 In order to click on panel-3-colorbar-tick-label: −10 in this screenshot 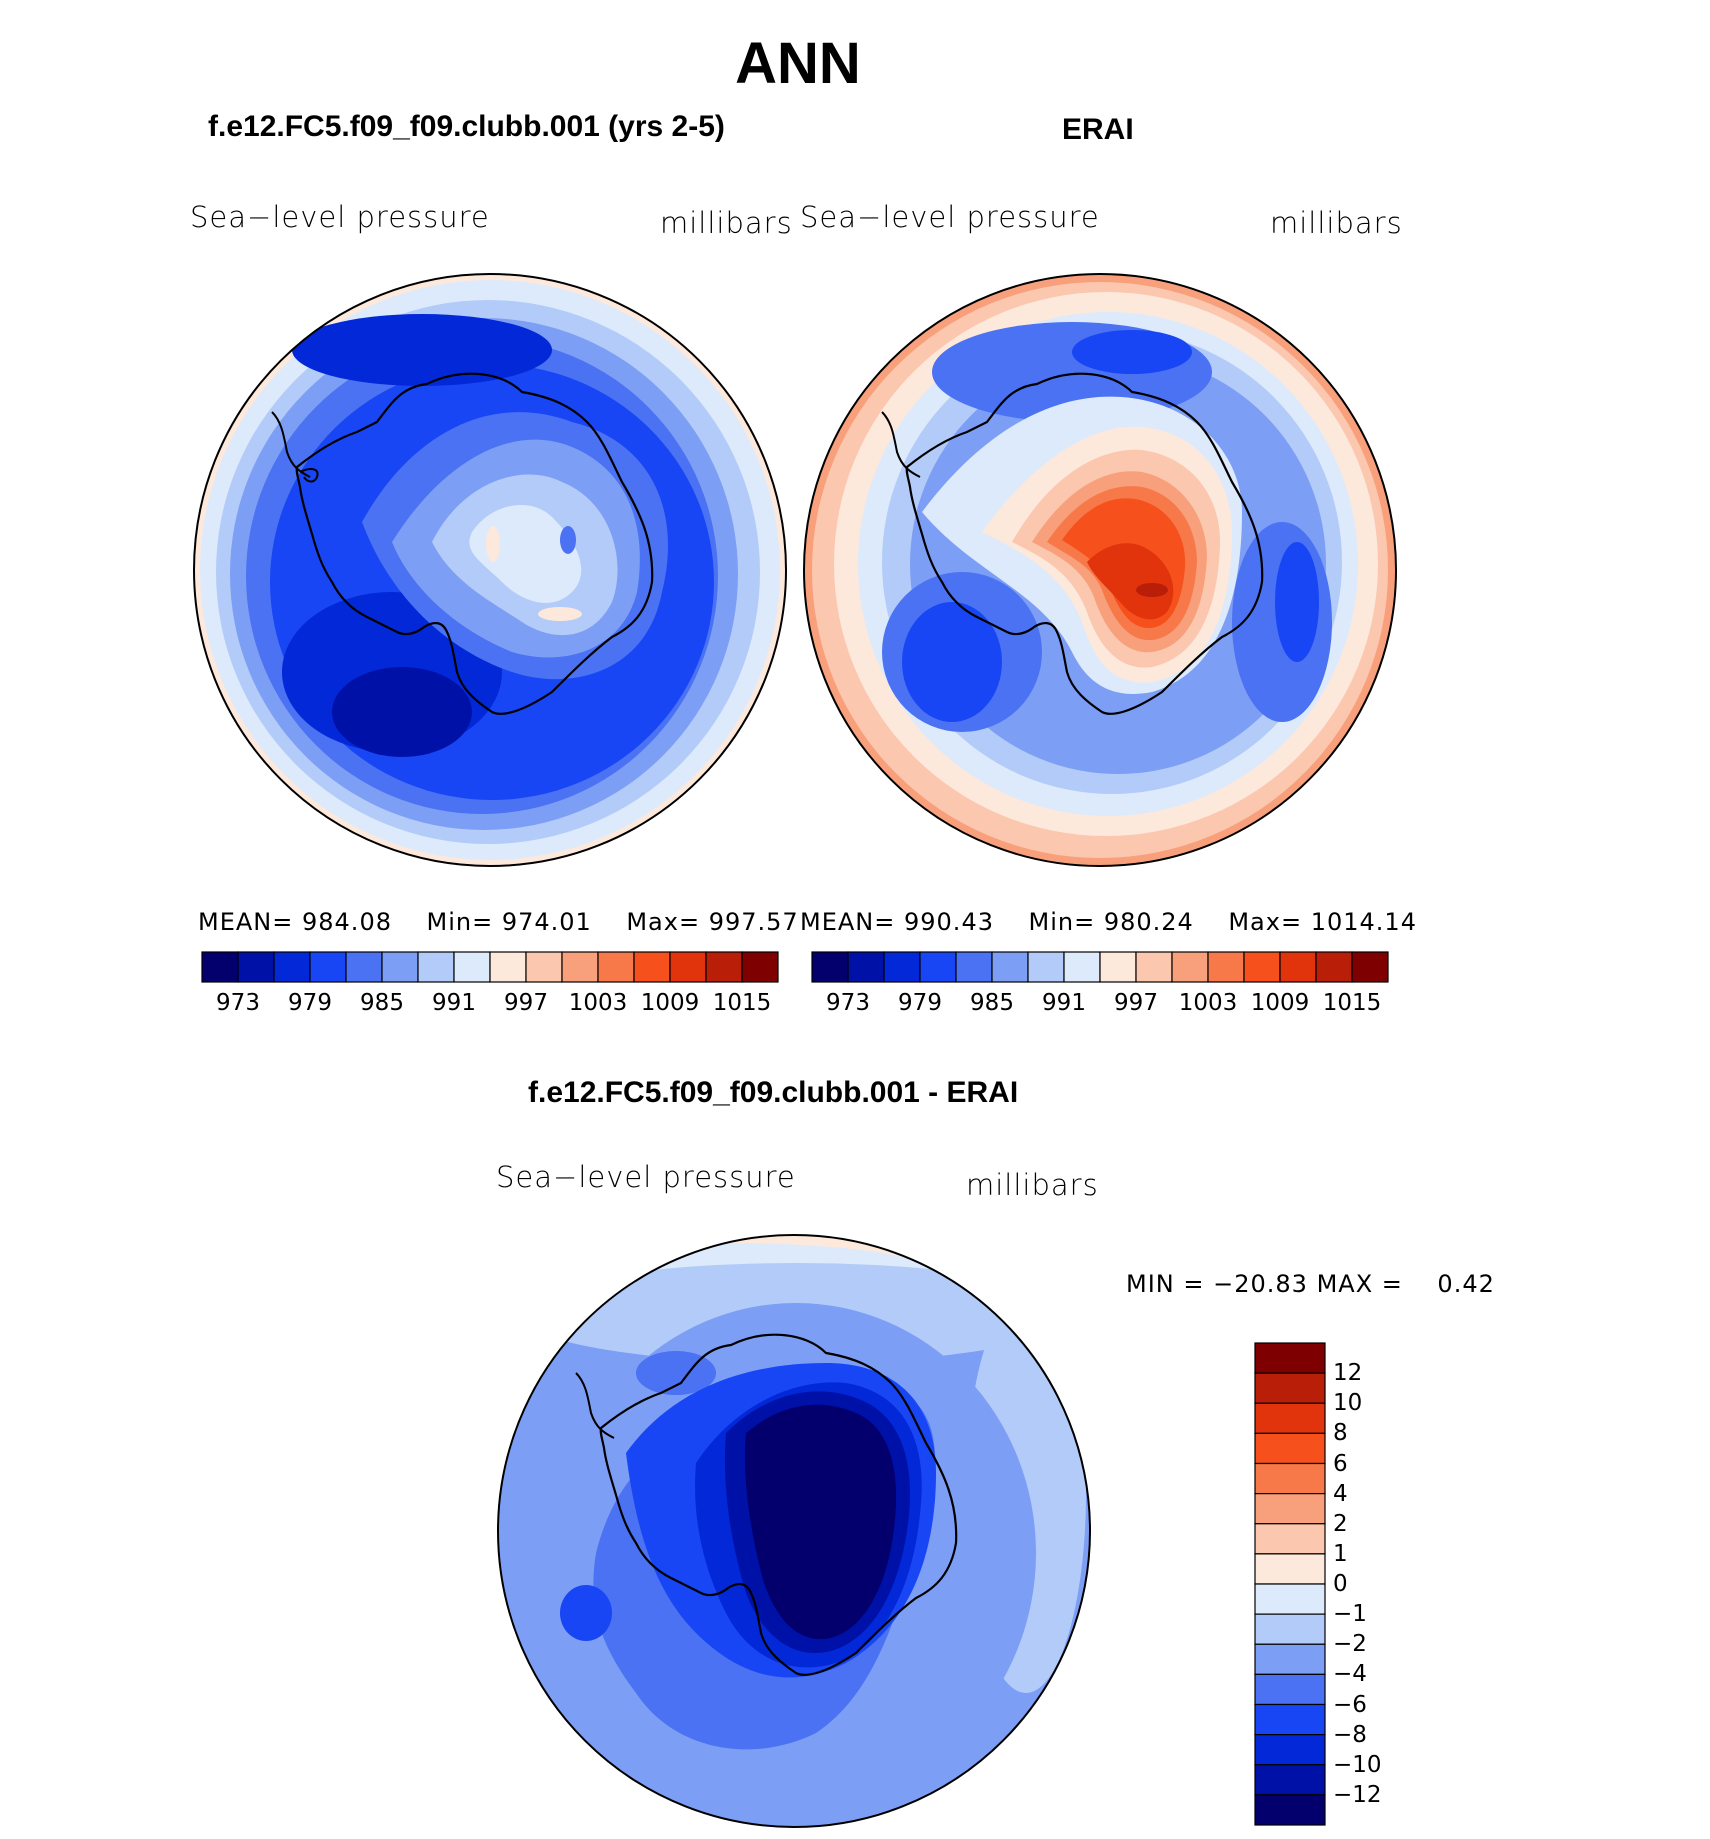, I will do `click(1357, 1764)`.